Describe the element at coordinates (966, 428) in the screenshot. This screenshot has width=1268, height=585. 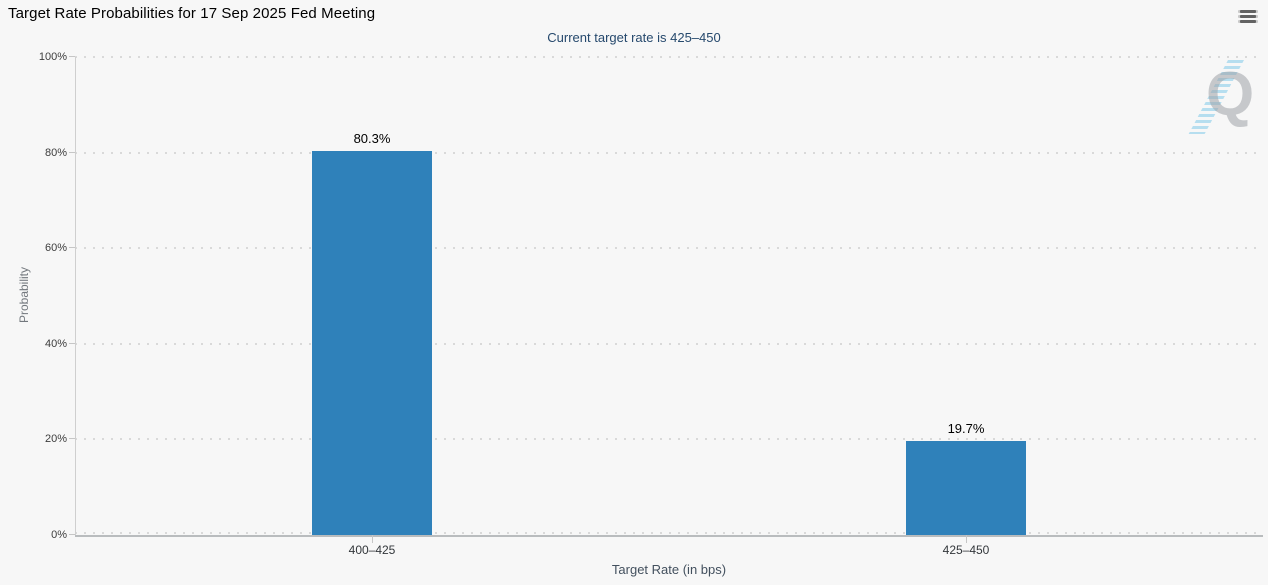
I see `bar-value-label: 19.7%` at that location.